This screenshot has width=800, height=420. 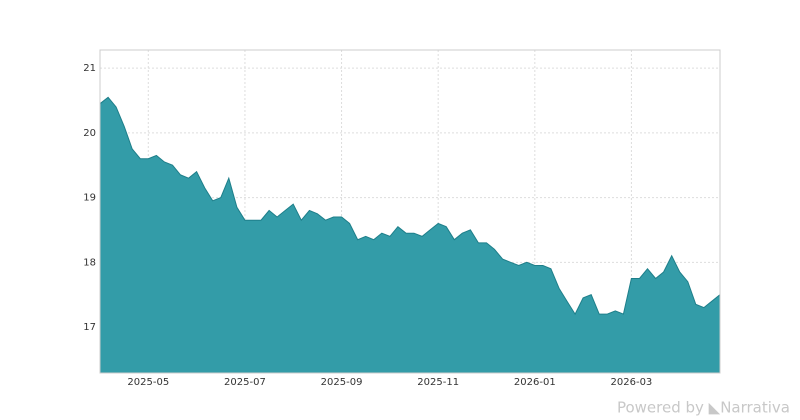 I want to click on x-tick-label: 2025-09, so click(x=342, y=382).